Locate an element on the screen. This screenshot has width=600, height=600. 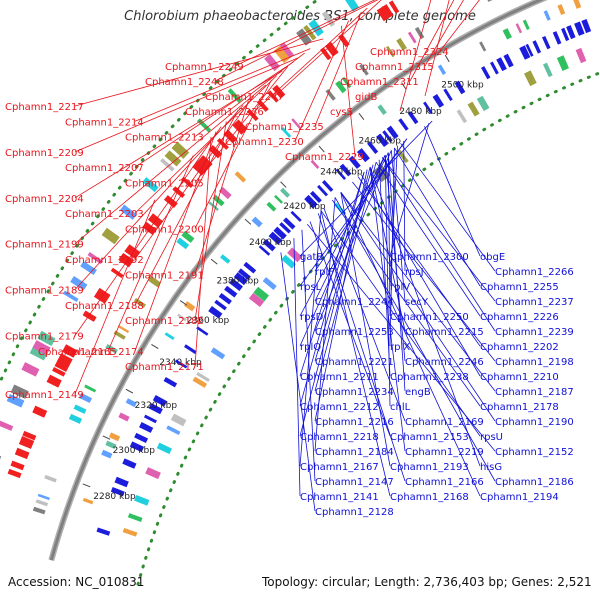
reverse-gene-label: Cphamn1_2187 is located at coordinates (534, 392).